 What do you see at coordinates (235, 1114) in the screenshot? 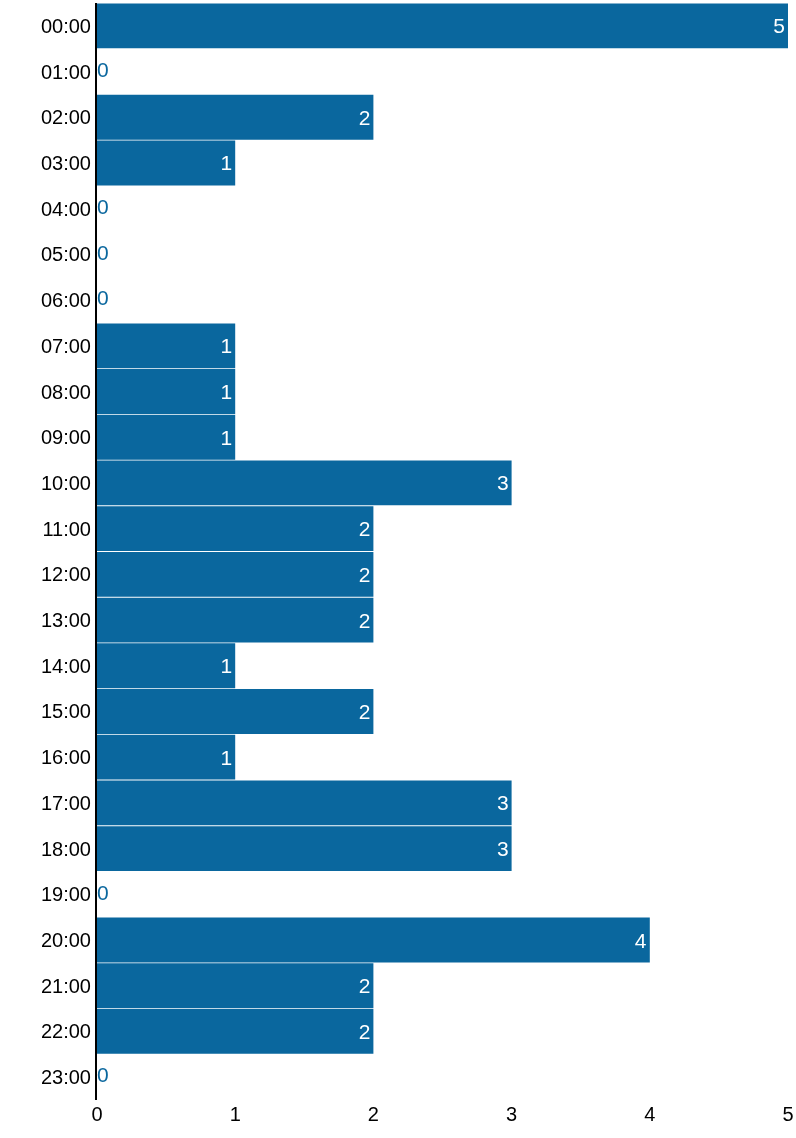
I see `x-tick-label: 1` at bounding box center [235, 1114].